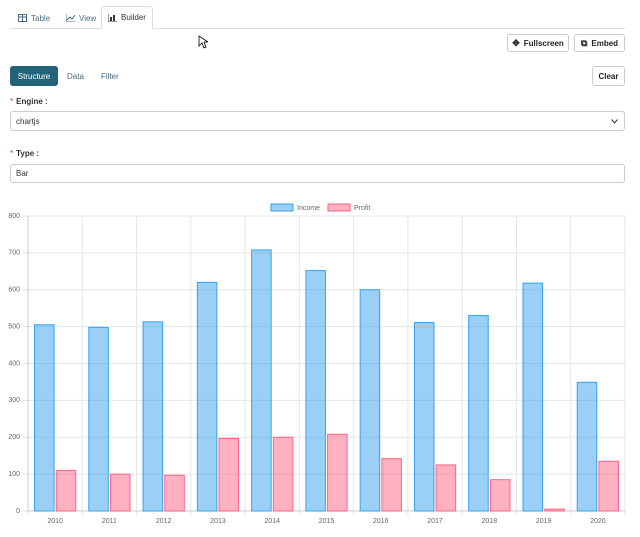  I want to click on label-text: Engine :, so click(32, 101).